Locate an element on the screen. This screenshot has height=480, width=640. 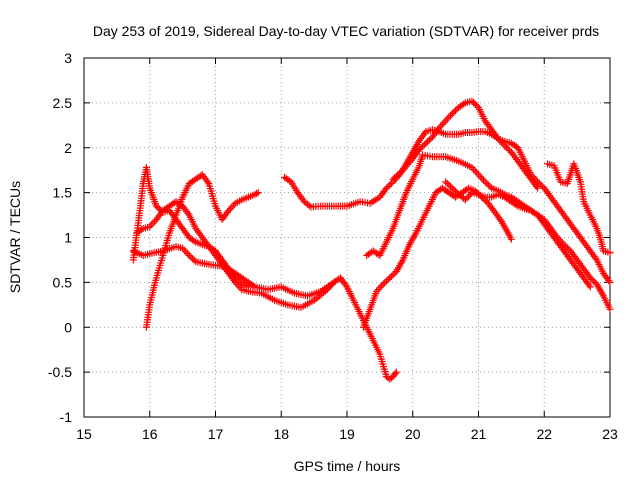
y-tick-label: 1 is located at coordinates (68, 238).